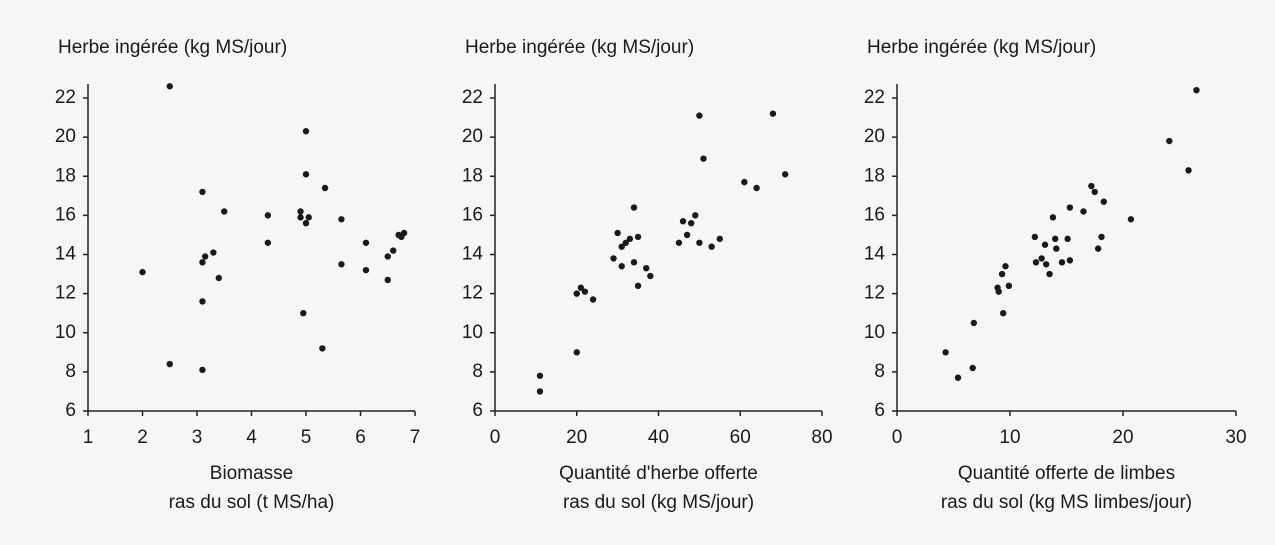  I want to click on x-axis-label: Quantité offerte de limbes, so click(1066, 473).